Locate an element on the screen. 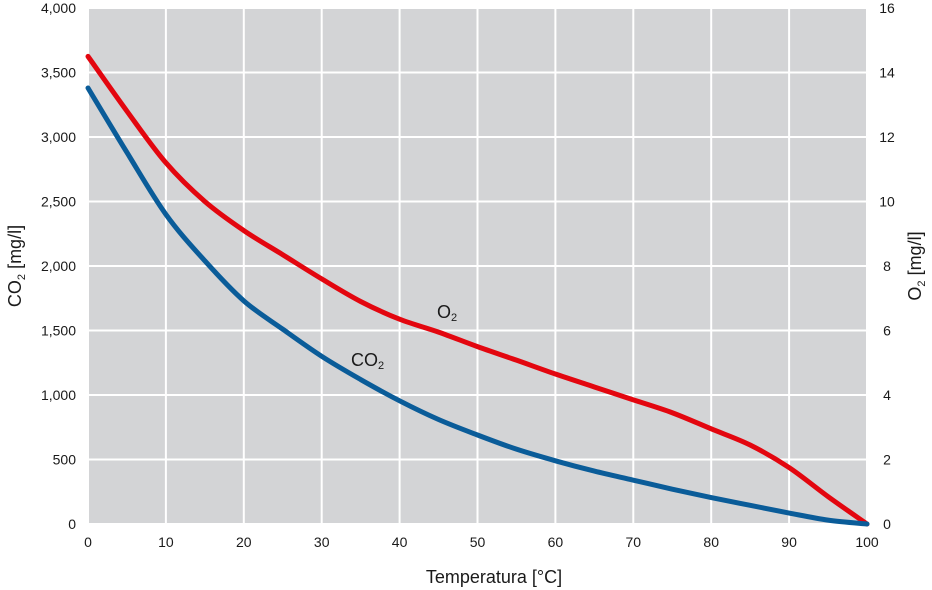  x-tick-label: 30 is located at coordinates (322, 542).